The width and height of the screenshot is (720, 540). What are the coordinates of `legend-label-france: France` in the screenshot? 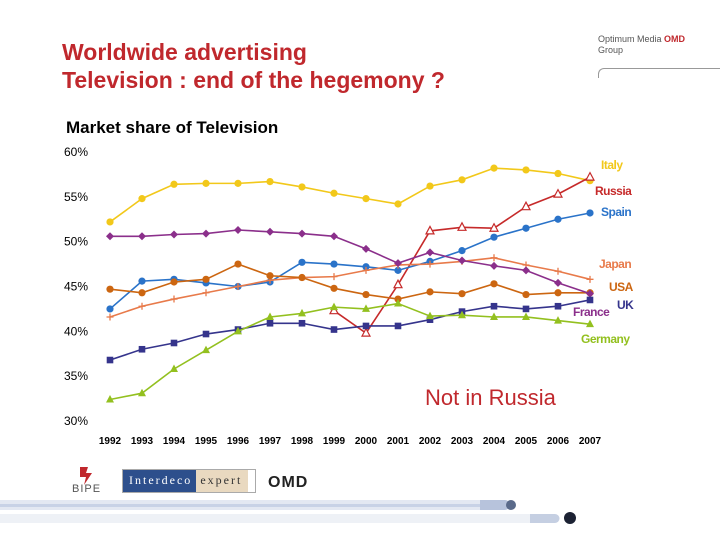 It's located at (591, 312).